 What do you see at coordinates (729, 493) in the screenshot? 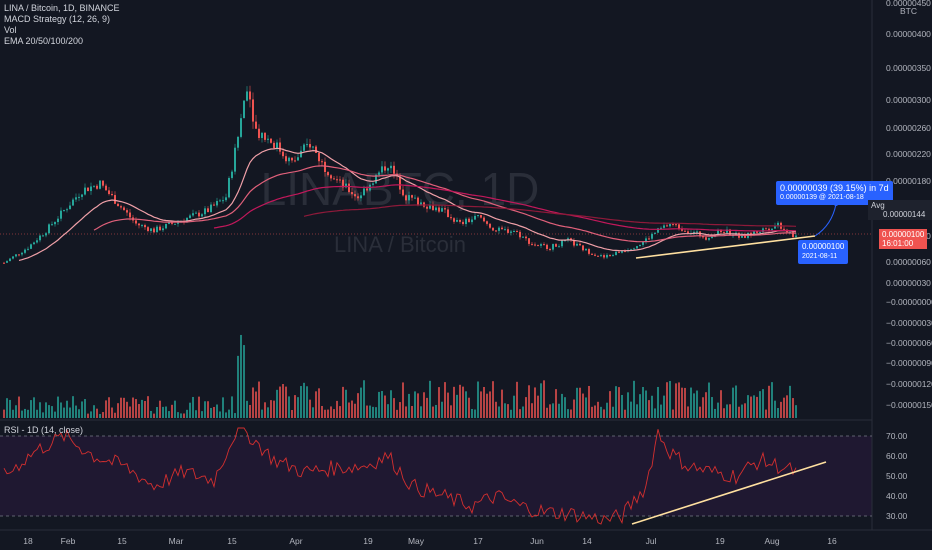
I see `rsi-trendline` at bounding box center [729, 493].